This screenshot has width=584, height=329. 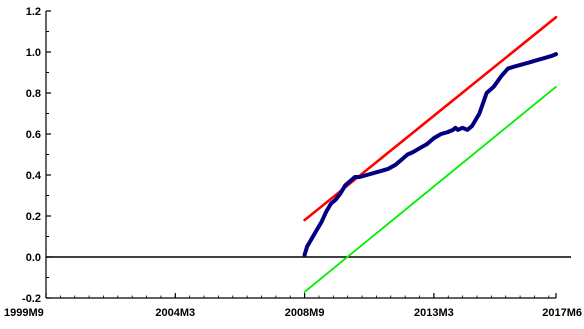 I want to click on y-tick-label: 1.2, so click(x=33, y=12).